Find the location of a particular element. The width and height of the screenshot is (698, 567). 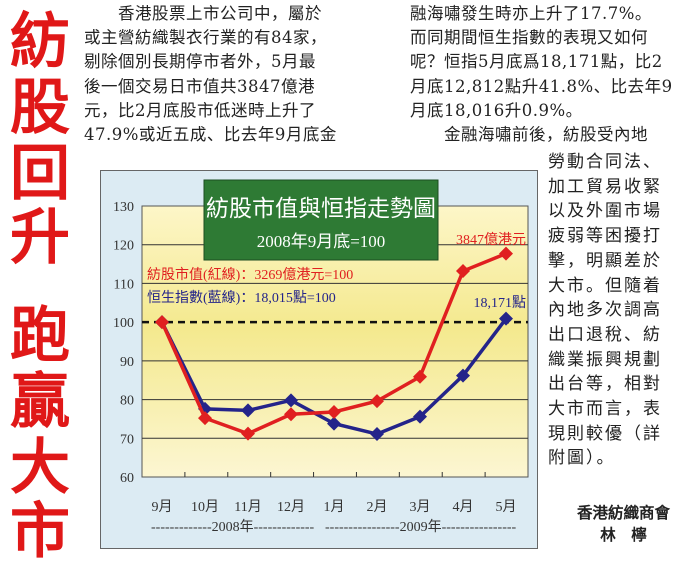

headline-char: 紡 is located at coordinates (40, 42).